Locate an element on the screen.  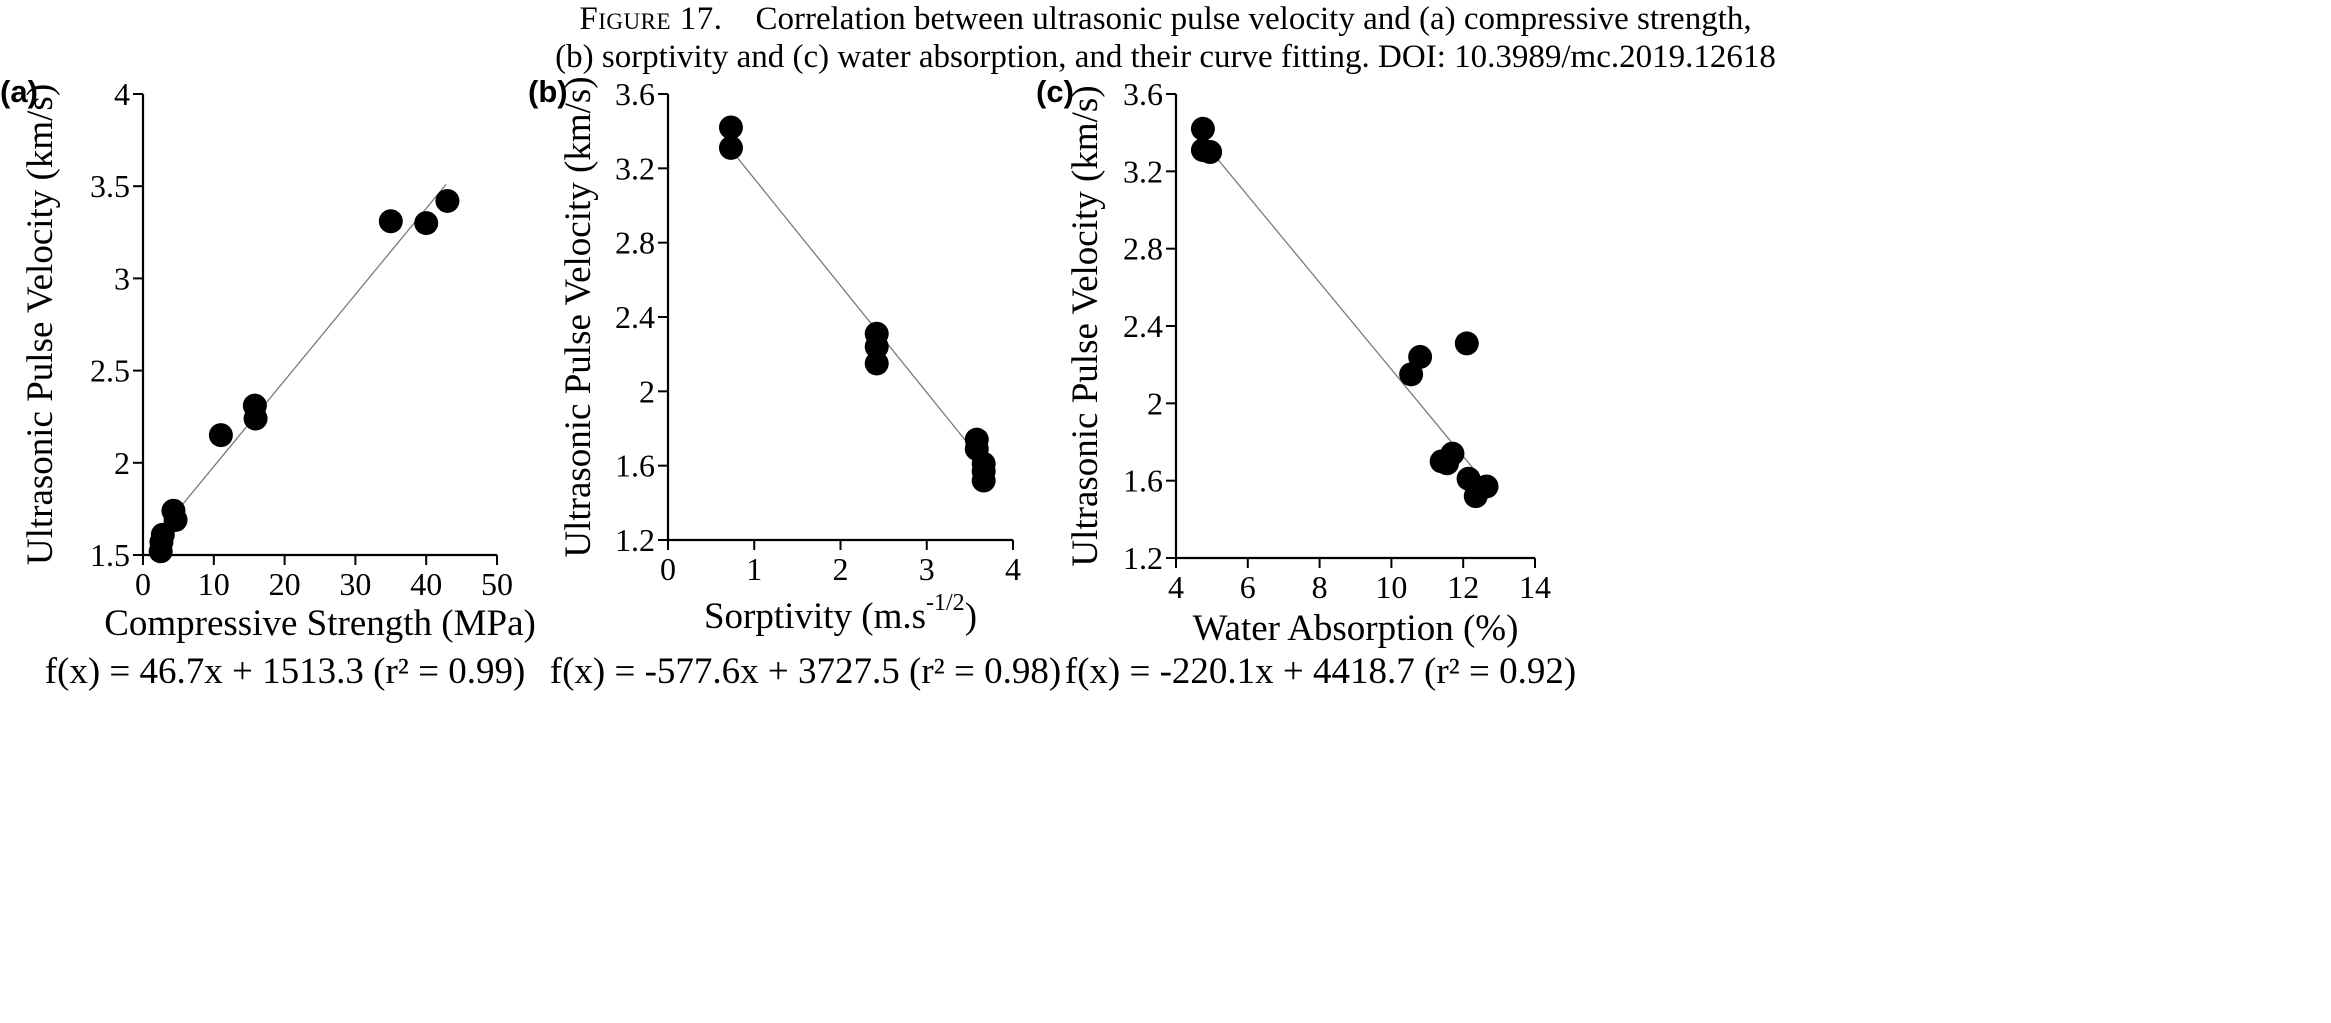
fit-equation: f(x) = 46.7x + 1513.3 (r² = 0.99) is located at coordinates (285, 671).